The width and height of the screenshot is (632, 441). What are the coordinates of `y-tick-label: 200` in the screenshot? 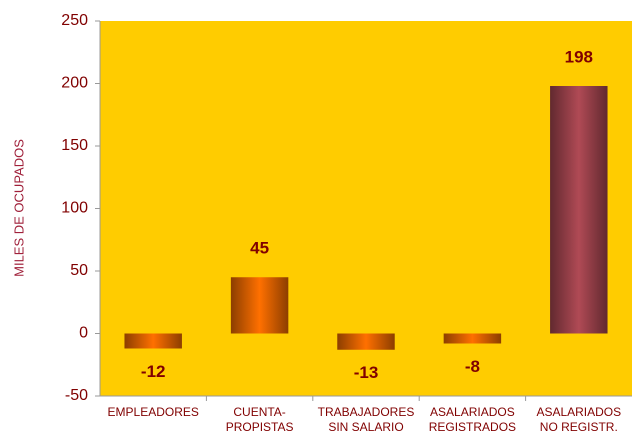 It's located at (74, 83).